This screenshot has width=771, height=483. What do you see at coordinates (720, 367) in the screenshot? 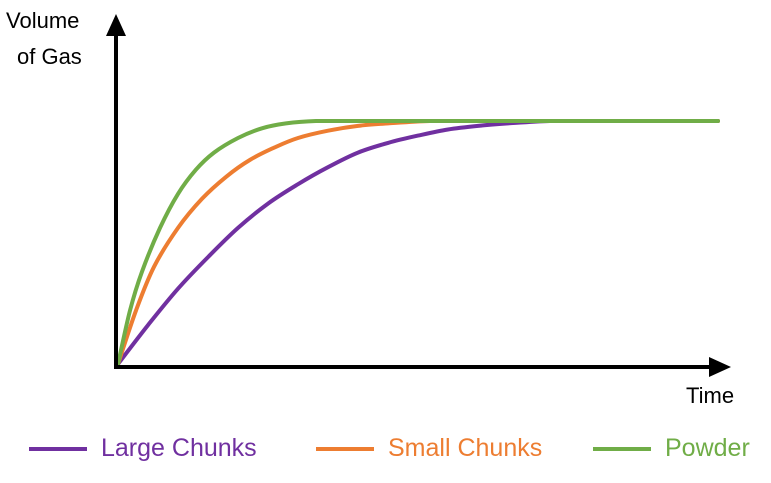
I see `x-axis-arrowhead` at bounding box center [720, 367].